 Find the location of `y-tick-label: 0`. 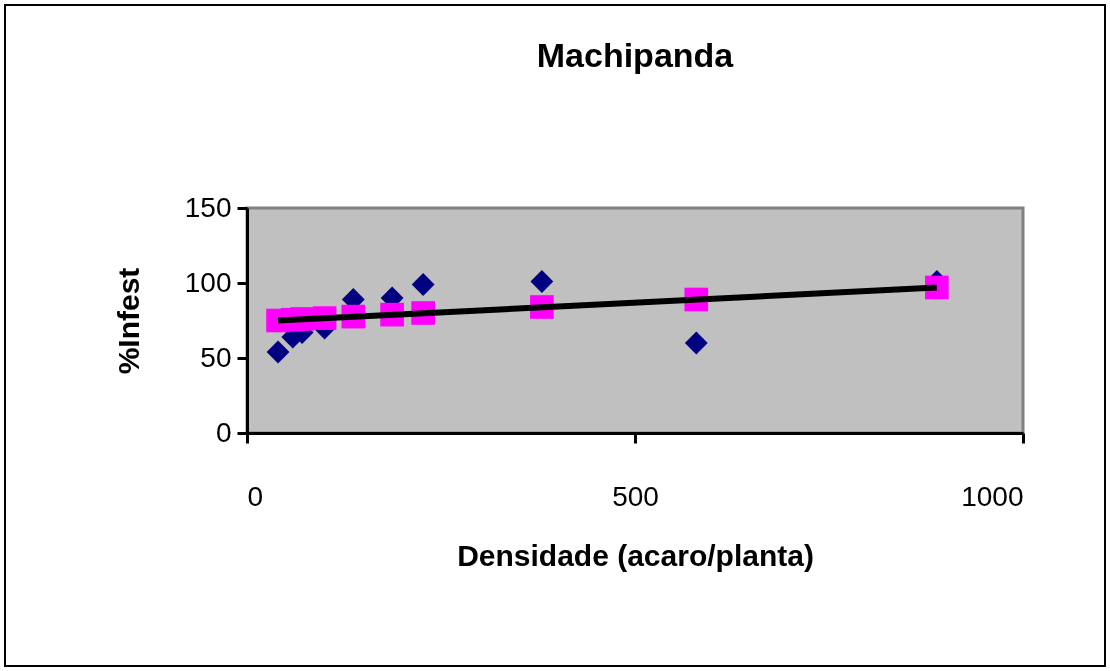

y-tick-label: 0 is located at coordinates (223, 432).